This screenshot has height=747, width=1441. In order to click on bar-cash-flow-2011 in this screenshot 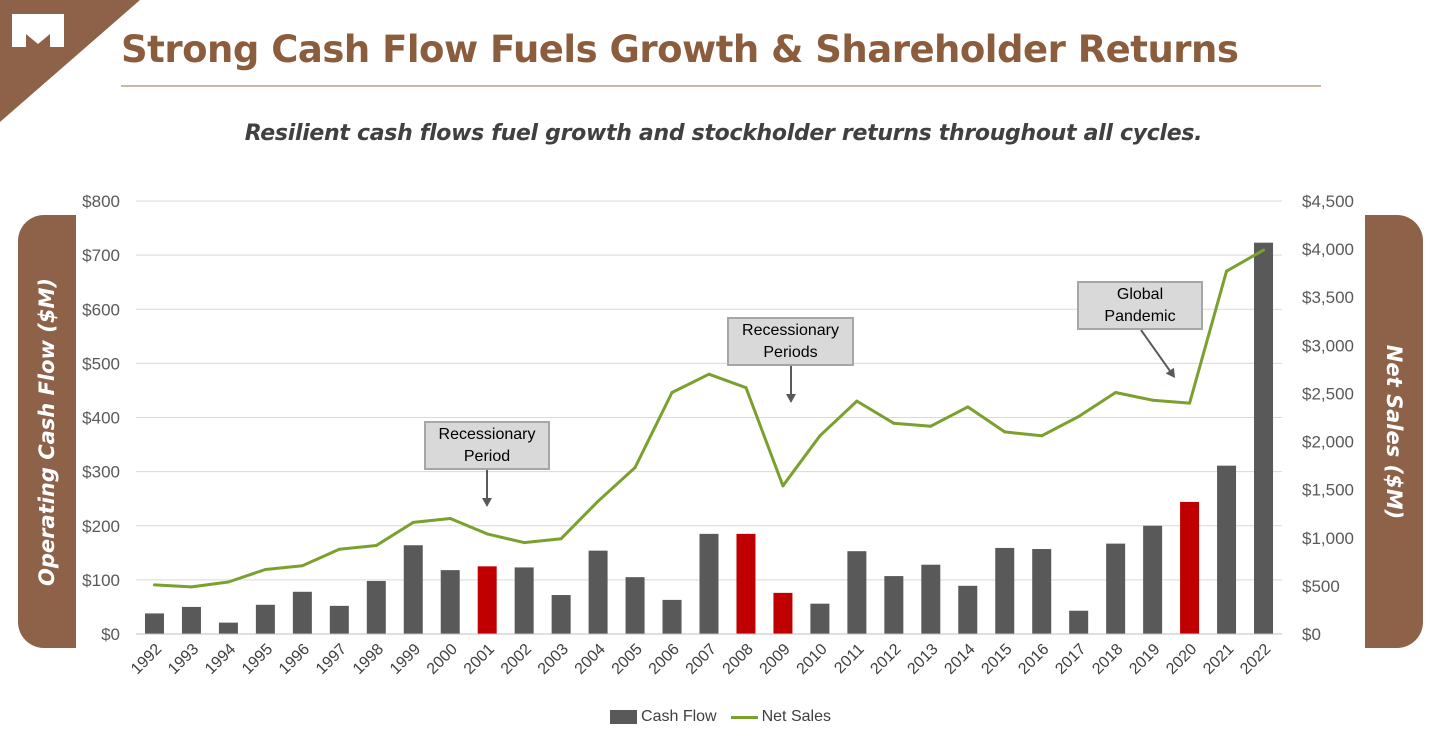, I will do `click(857, 592)`.